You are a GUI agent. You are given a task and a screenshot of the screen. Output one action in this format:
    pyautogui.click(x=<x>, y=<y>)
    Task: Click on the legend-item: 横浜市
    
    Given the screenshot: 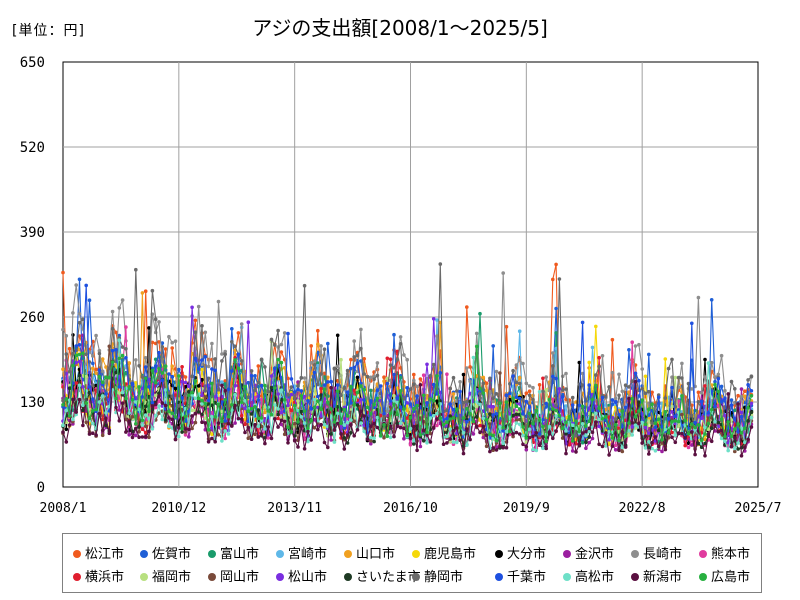 What is the action you would take?
    pyautogui.click(x=98, y=575)
    